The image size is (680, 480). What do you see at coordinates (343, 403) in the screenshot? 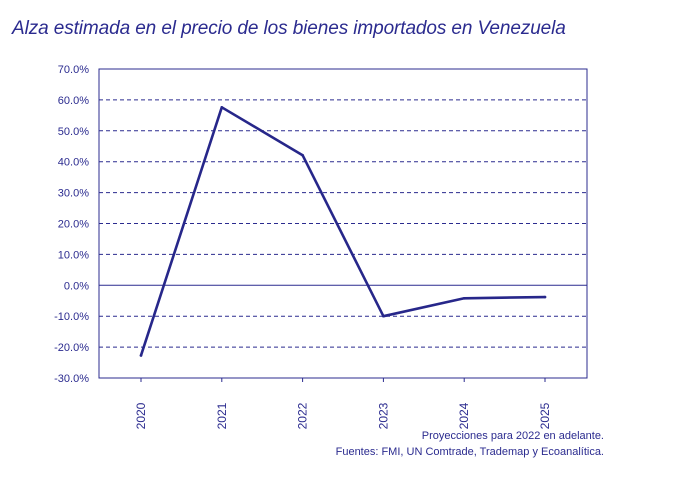
I see `x-axis-tick-labels: 2020 2021 2022 2023 2024 2025` at bounding box center [343, 403].